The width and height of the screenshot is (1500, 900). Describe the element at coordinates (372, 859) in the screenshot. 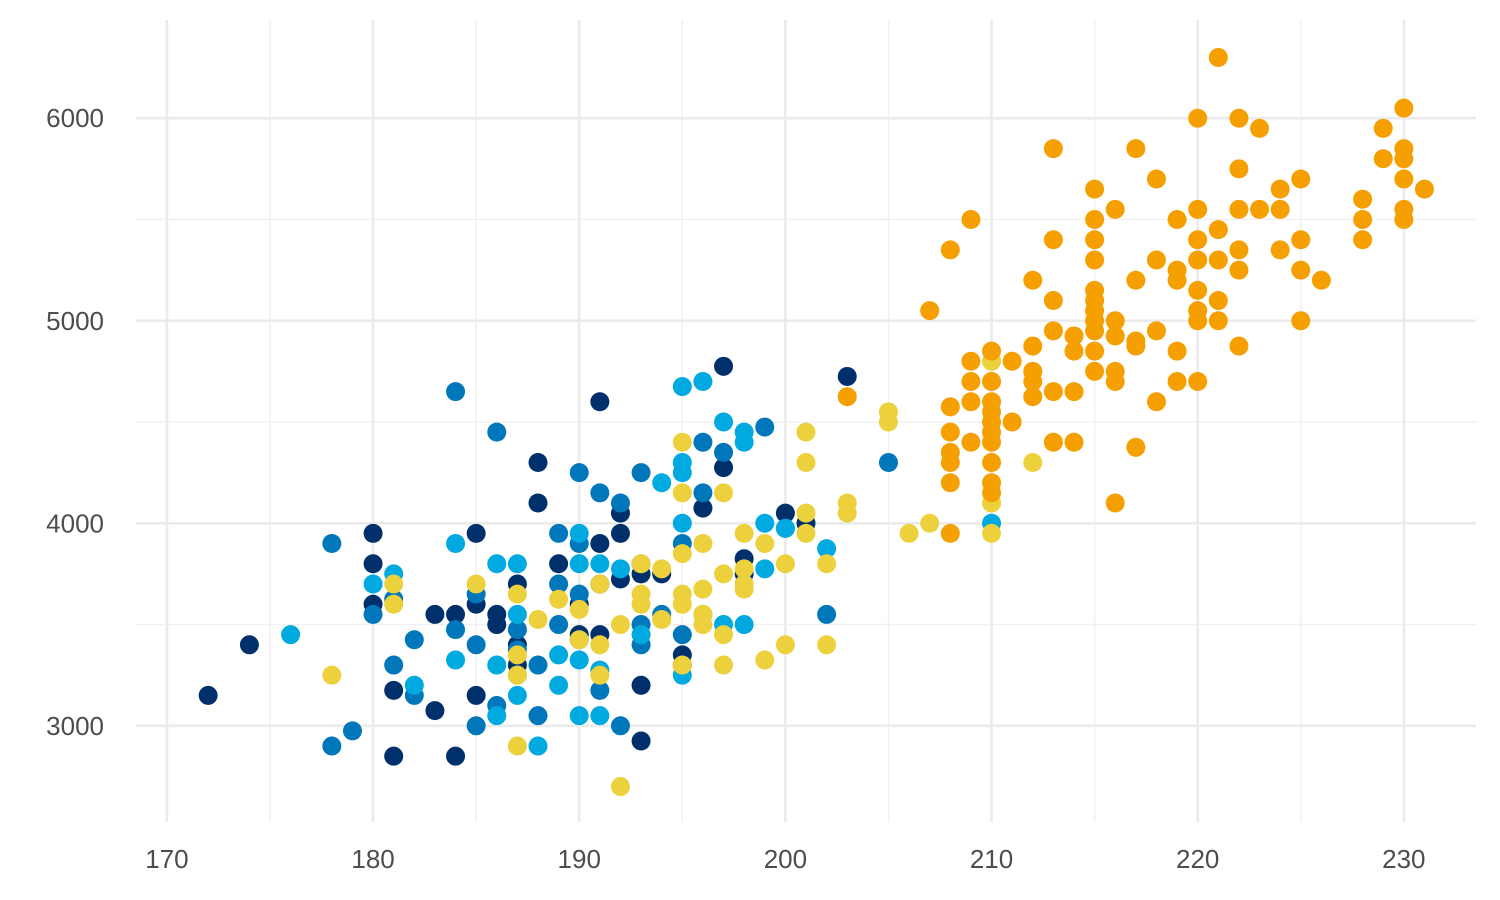

I see `x-tick-label: 180` at that location.